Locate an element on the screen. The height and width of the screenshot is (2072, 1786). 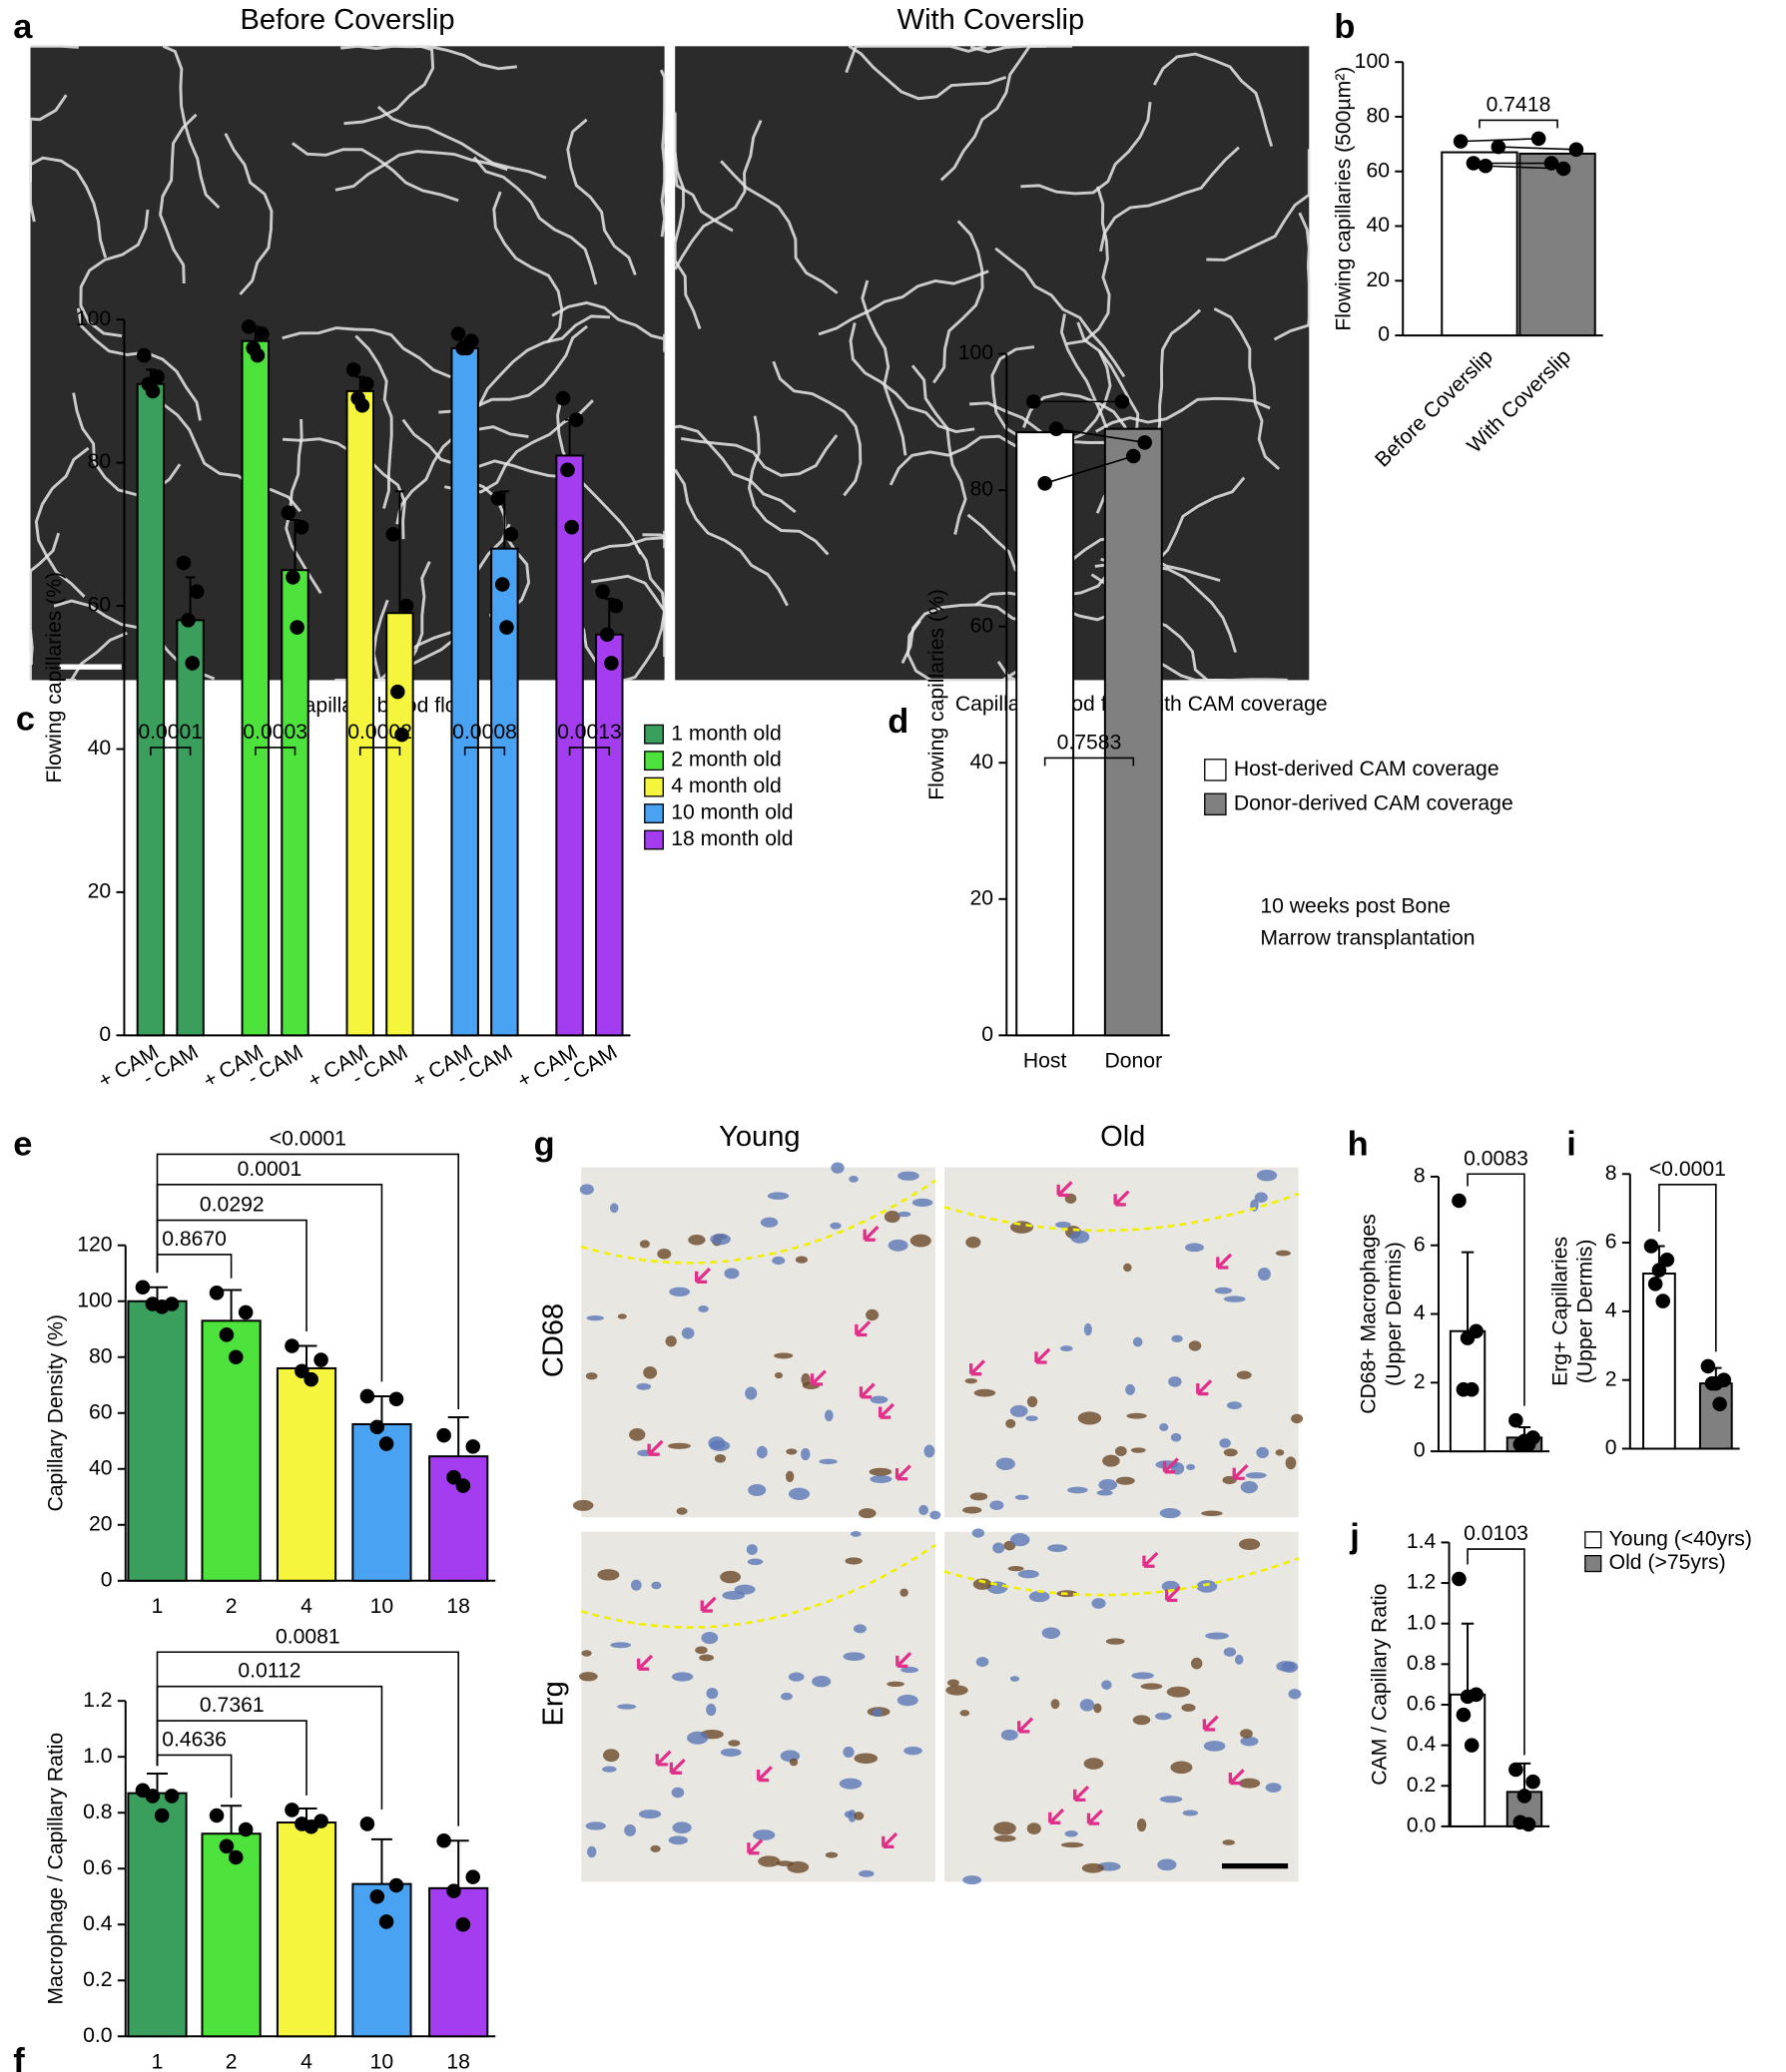
y-tick-label: 2 is located at coordinates (1611, 1379).